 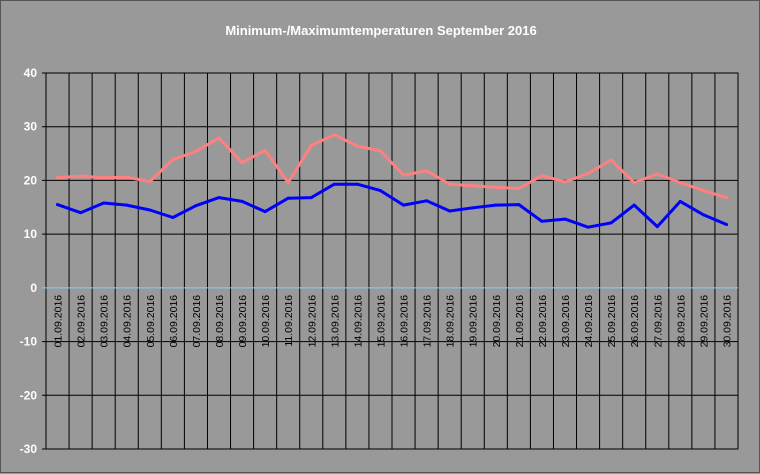 I want to click on x-tick-label: 27.09.2016, so click(x=658, y=321).